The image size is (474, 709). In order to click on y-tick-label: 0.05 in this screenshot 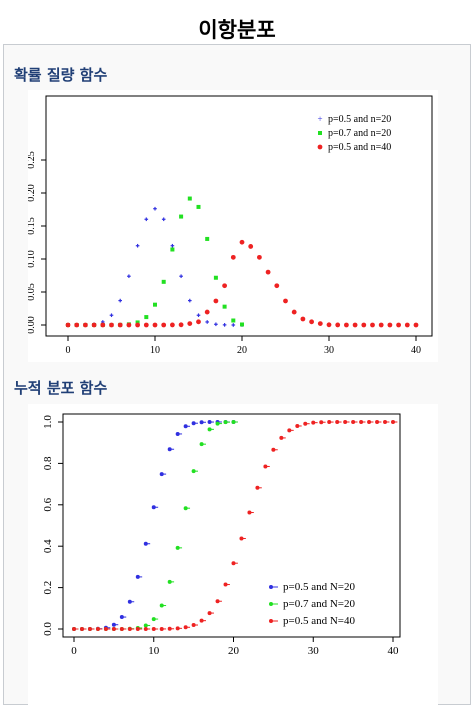, I will do `click(32, 292)`.